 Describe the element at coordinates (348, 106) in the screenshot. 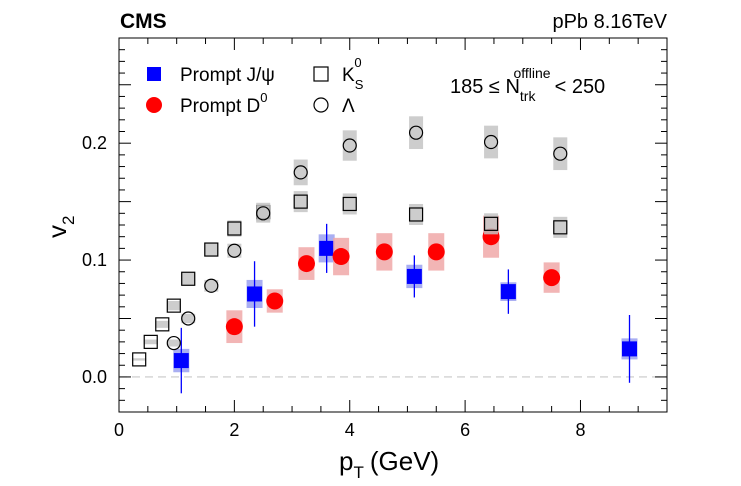

I see `legend-label-lambda: Λ` at that location.